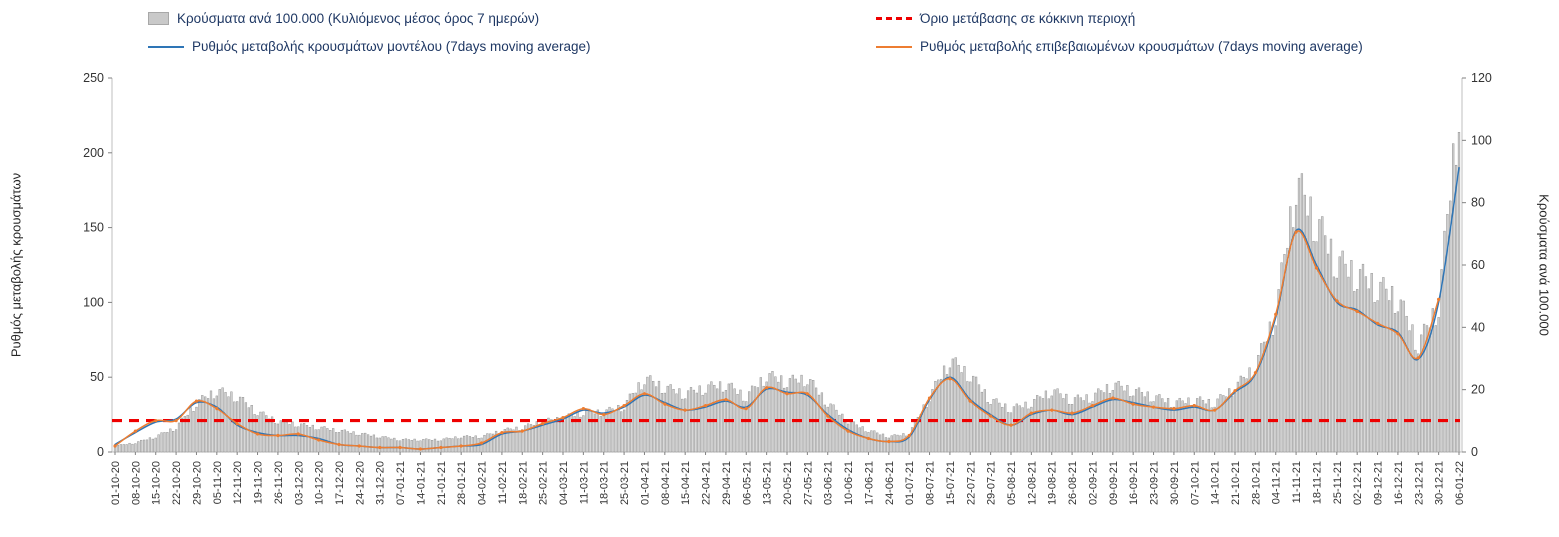 The height and width of the screenshot is (537, 1559). What do you see at coordinates (1195, 483) in the screenshot?
I see `x-tick-label: 07-10-21` at bounding box center [1195, 483].